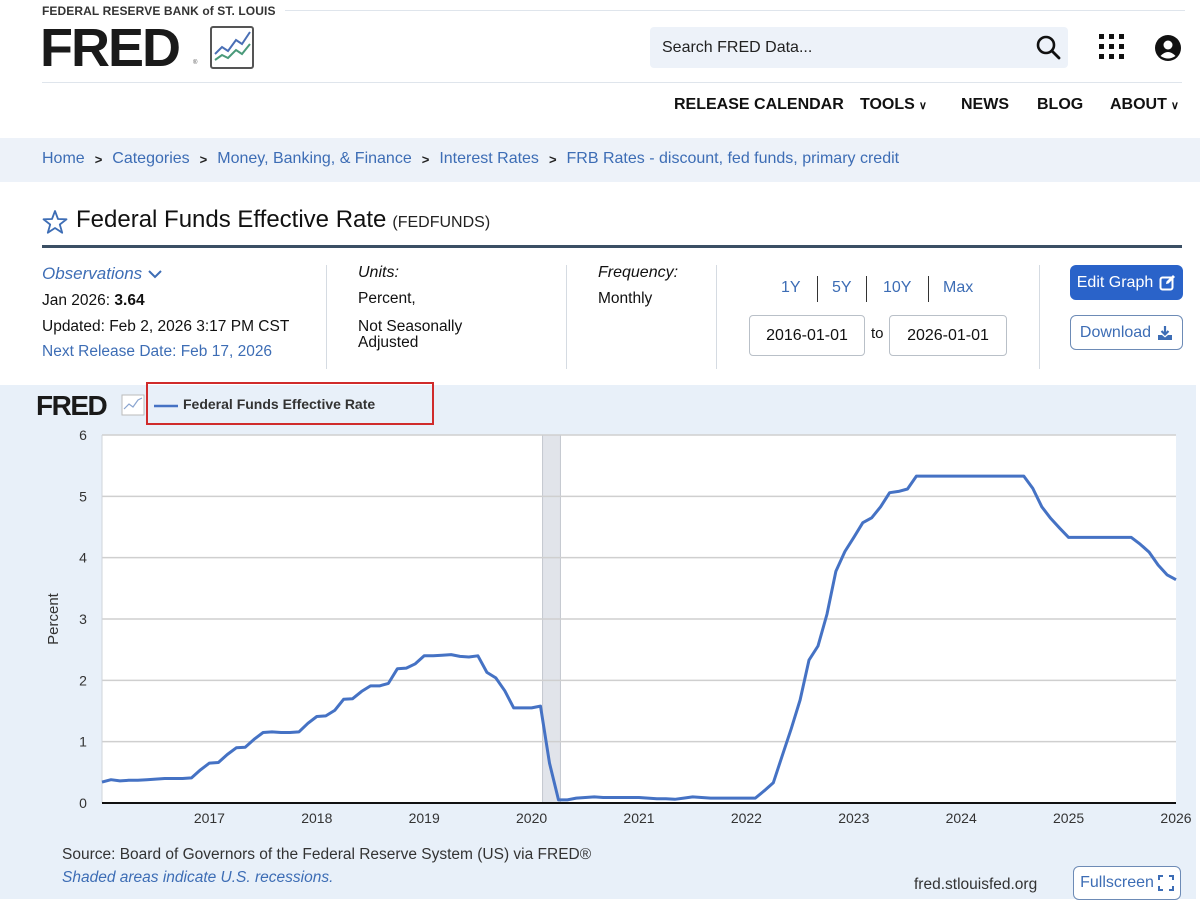 This screenshot has width=1200, height=900. I want to click on start-date-input: 2016-01-01, so click(807, 335).